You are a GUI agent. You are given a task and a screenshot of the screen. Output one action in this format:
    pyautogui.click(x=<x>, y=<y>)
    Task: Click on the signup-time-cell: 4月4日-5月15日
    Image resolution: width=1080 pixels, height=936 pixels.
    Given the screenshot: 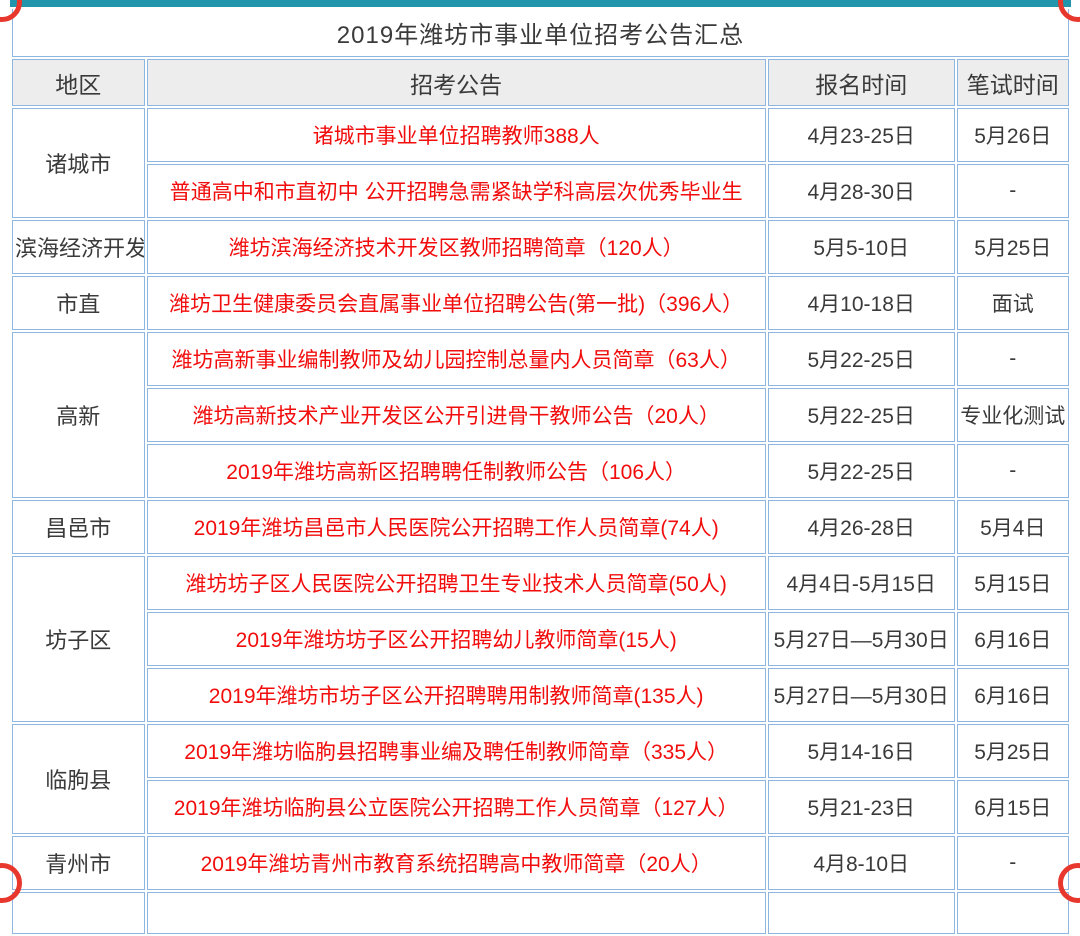 What is the action you would take?
    pyautogui.click(x=861, y=583)
    